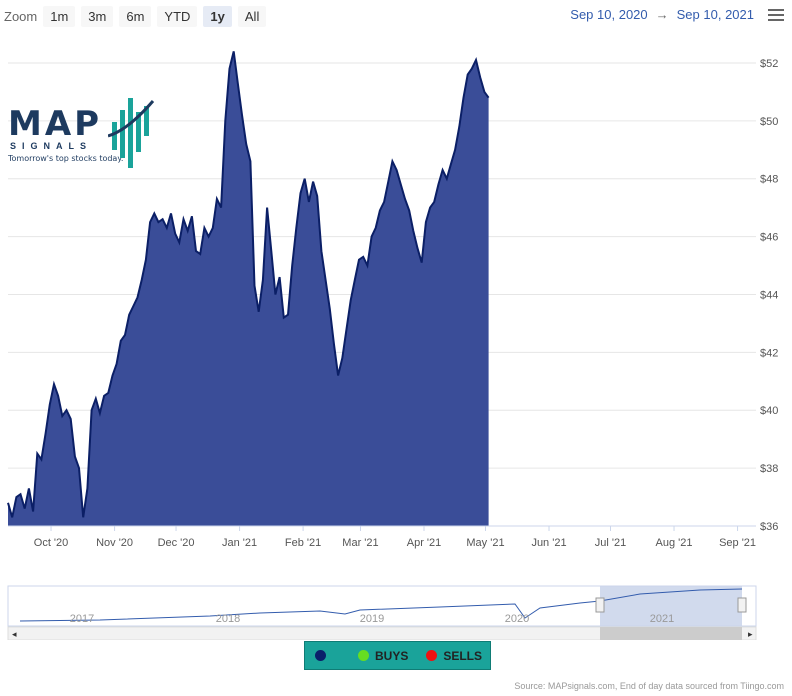 The width and height of the screenshot is (792, 696). I want to click on scrollbar-thumb, so click(671, 633).